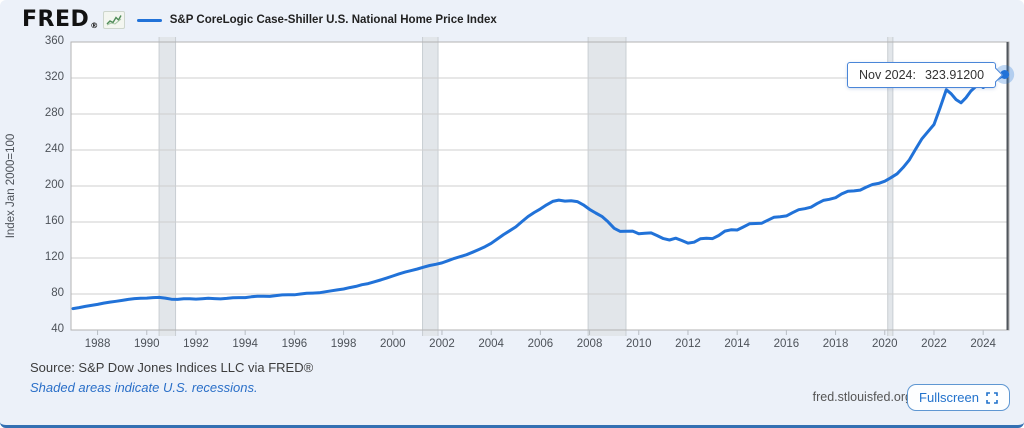 This screenshot has width=1024, height=428. Describe the element at coordinates (688, 344) in the screenshot. I see `x-tick-label: 2012` at that location.